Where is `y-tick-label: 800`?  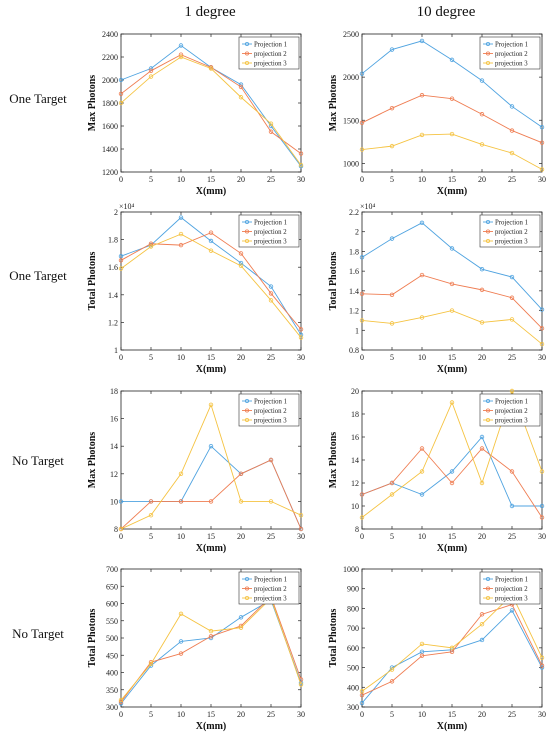
y-tick-label: 800 is located at coordinates (353, 608).